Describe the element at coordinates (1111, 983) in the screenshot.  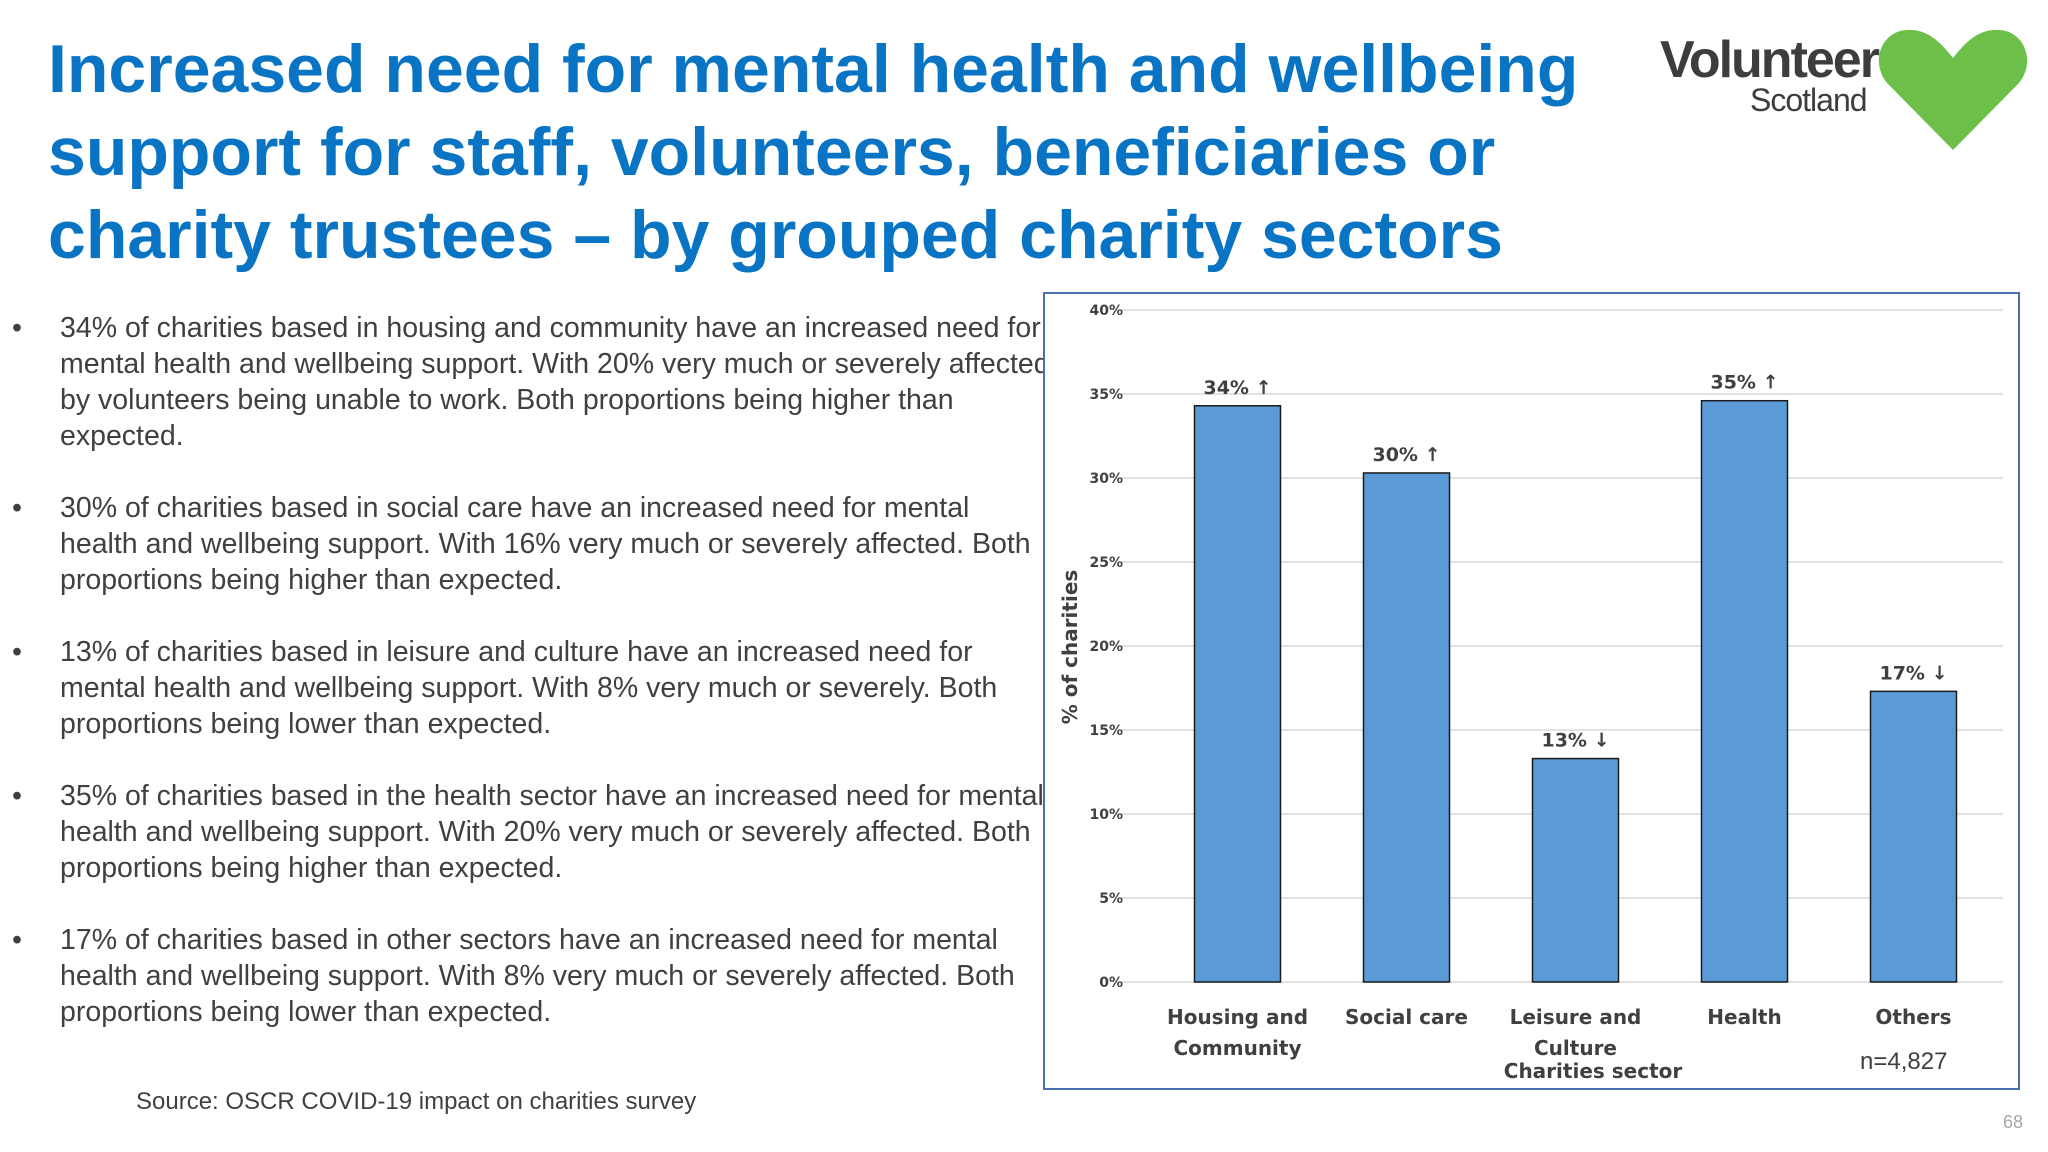
I see `y-tick-label: 0%` at that location.